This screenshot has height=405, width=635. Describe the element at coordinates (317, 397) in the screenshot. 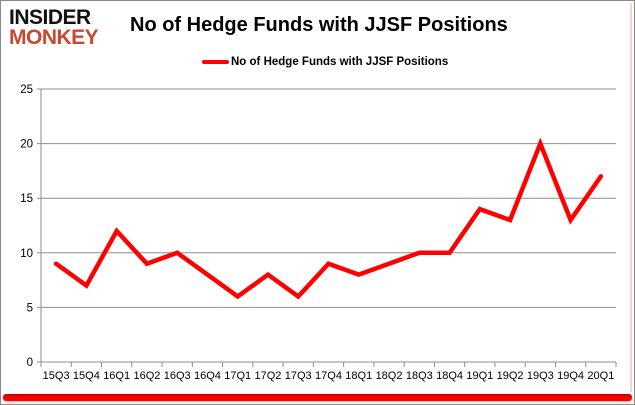

I see `bottom-accent-bar` at that location.